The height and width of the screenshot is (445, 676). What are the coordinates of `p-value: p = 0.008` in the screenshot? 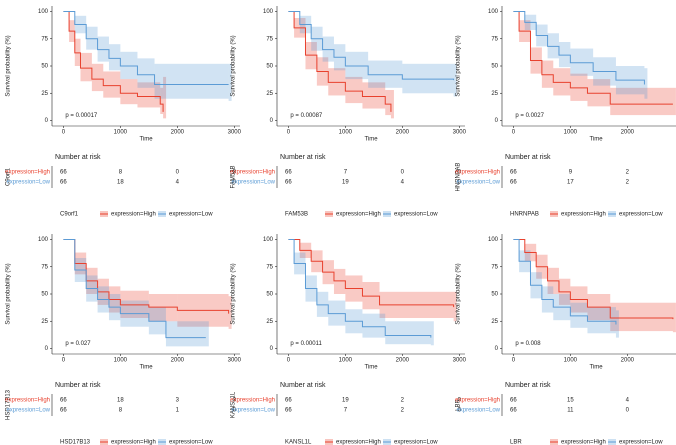 It's located at (528, 344).